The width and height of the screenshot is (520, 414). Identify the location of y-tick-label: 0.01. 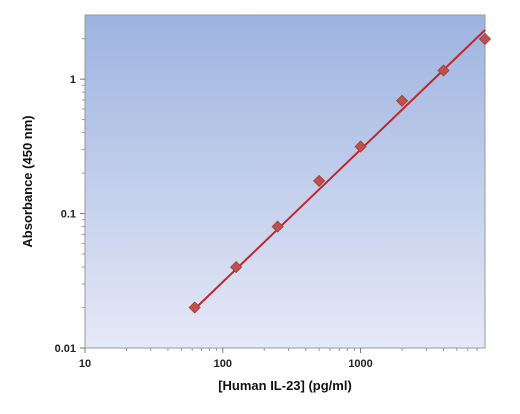
(65, 349).